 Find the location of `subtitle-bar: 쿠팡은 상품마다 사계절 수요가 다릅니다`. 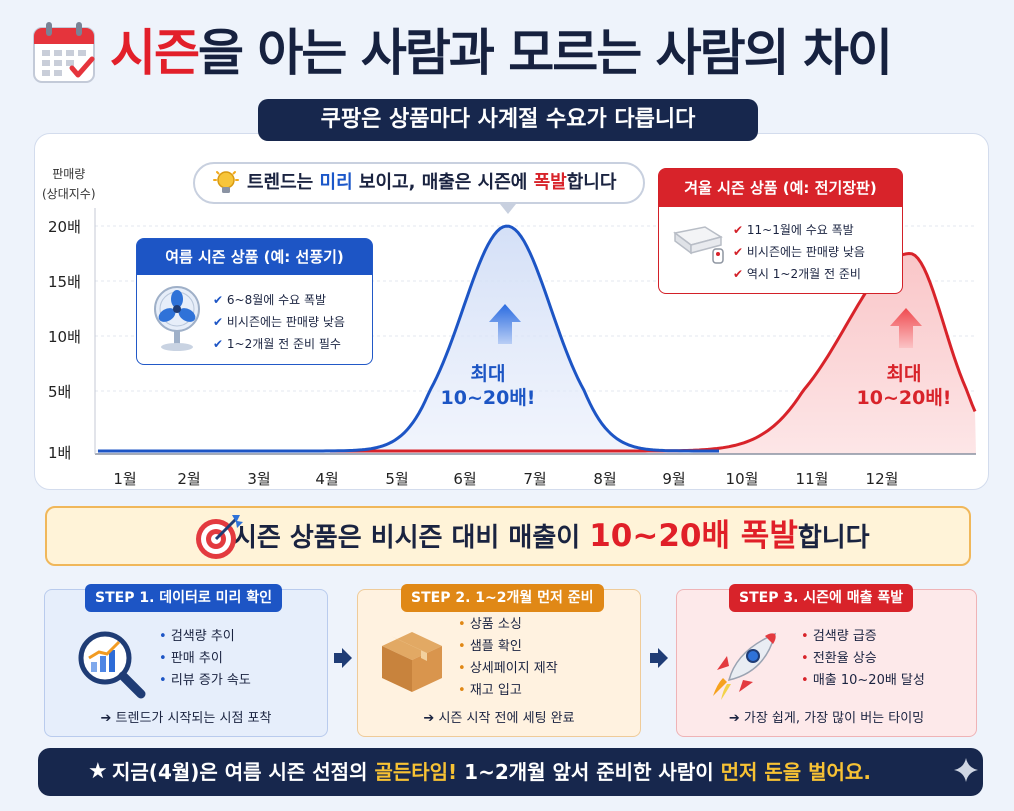

subtitle-bar: 쿠팡은 상품마다 사계절 수요가 다릅니다 is located at coordinates (508, 120).